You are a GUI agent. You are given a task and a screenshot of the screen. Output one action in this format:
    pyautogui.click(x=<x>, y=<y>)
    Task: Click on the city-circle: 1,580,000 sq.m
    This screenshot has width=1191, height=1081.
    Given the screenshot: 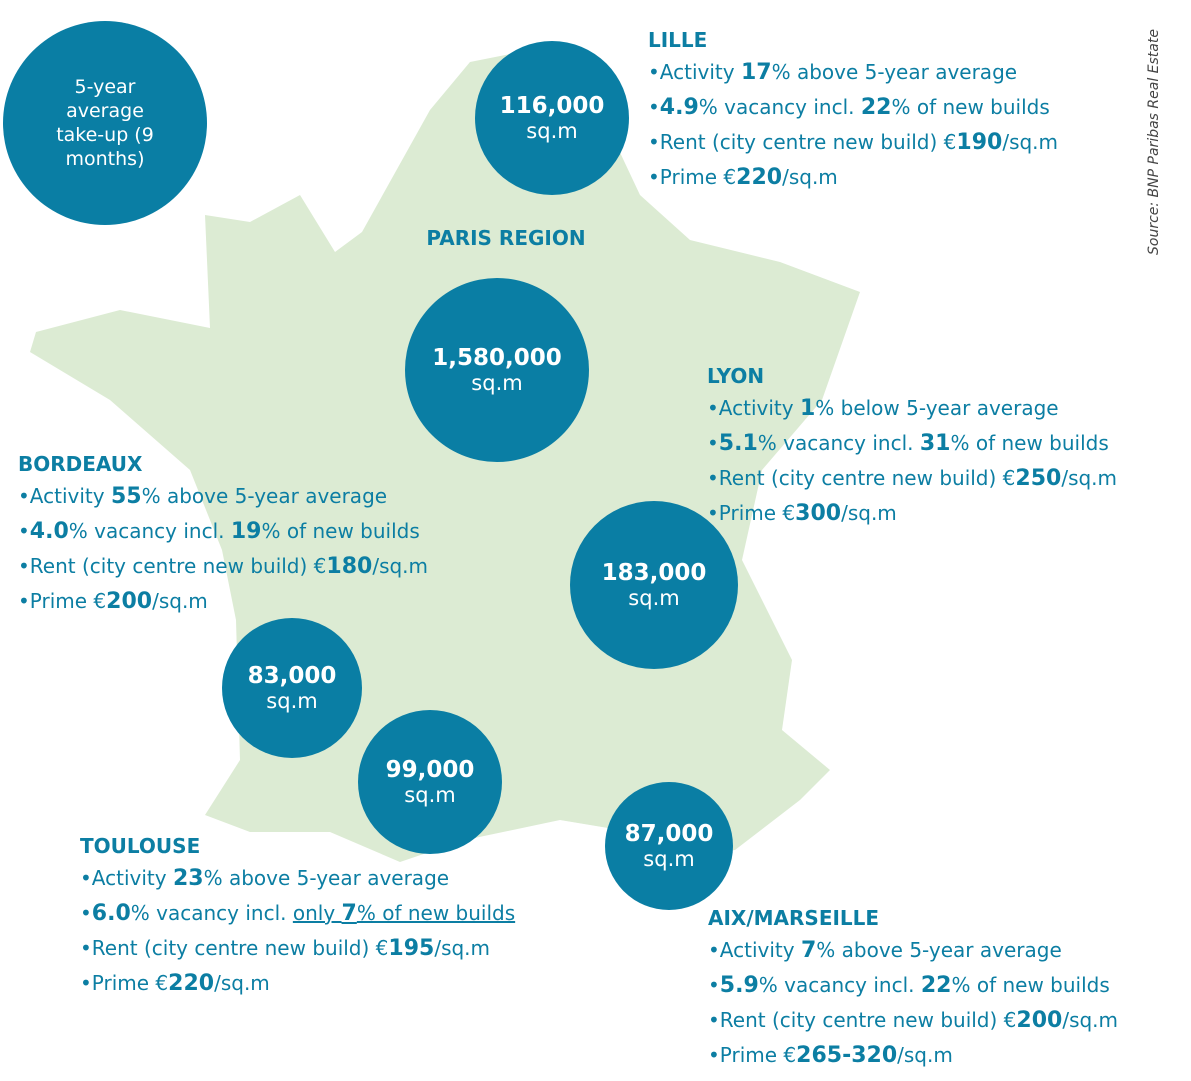 What is the action you would take?
    pyautogui.click(x=497, y=370)
    